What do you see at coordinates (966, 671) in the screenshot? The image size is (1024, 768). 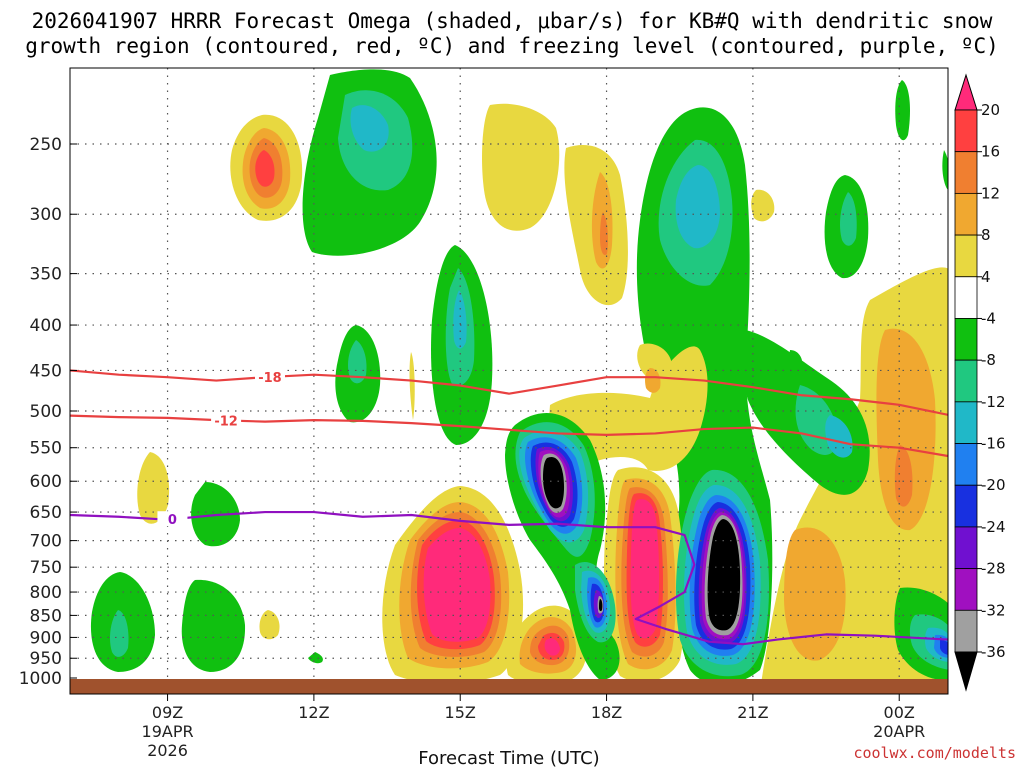 I see `colorbar-bottom-arrow` at bounding box center [966, 671].